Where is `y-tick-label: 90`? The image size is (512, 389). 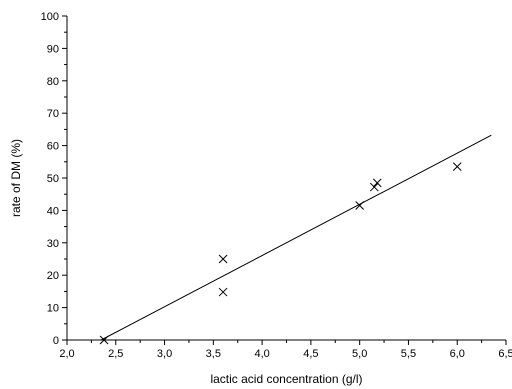 y-tick-label: 90 is located at coordinates (53, 49).